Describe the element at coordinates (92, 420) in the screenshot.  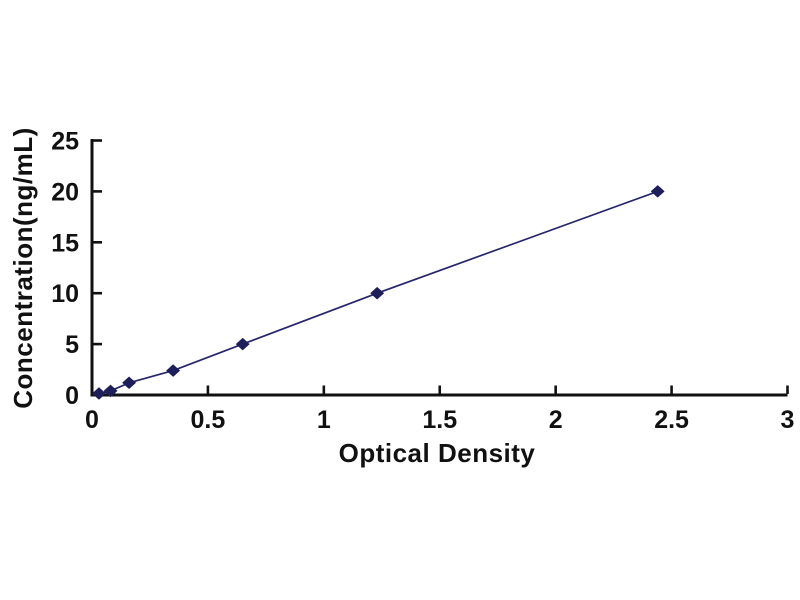
I see `x-tick-label: 0` at that location.